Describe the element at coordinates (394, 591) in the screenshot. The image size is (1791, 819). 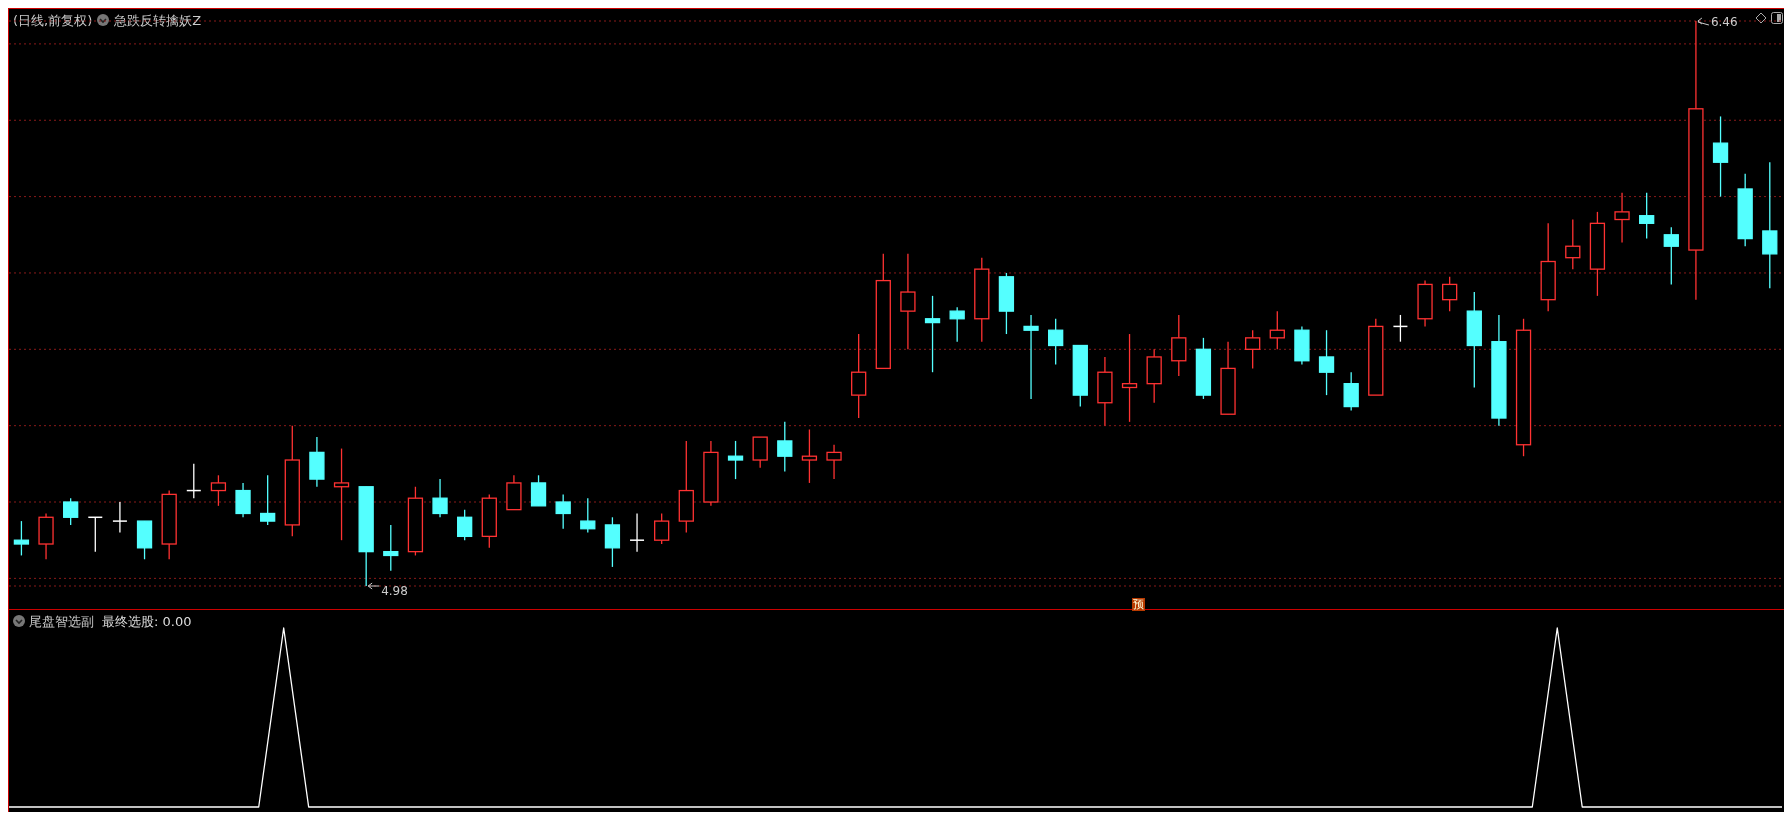
I see `annotation: 4.98` at that location.